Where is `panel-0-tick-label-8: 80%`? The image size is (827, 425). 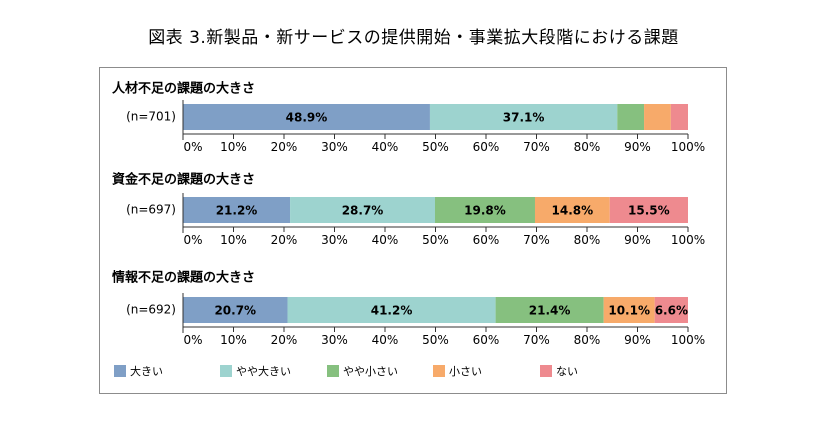 panel-0-tick-label-8: 80% is located at coordinates (587, 147).